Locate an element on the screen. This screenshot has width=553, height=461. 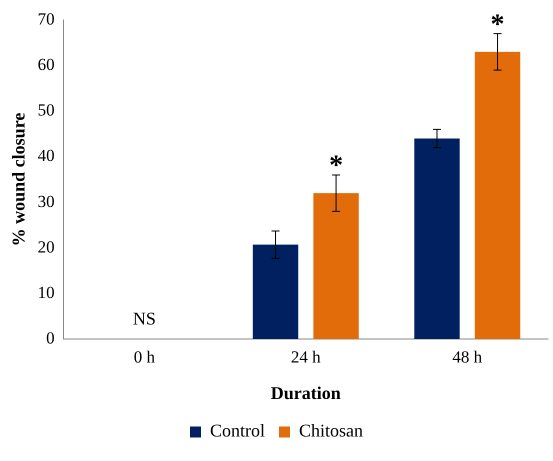
legend-label: Control is located at coordinates (238, 430).